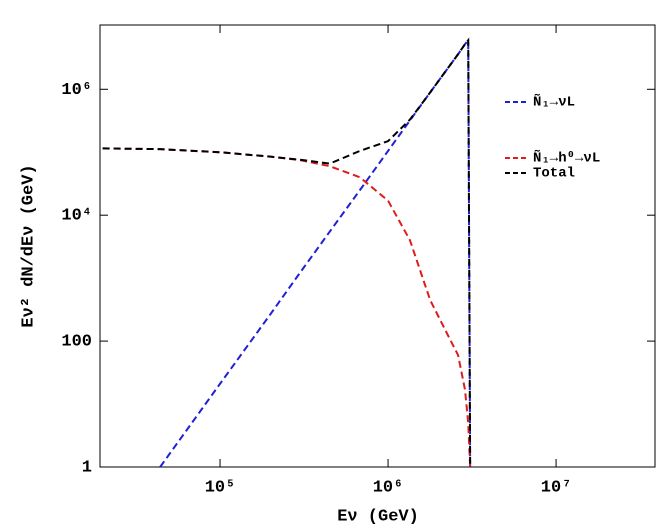  Describe the element at coordinates (556, 487) in the screenshot. I see `x-tick-label: 10⁷` at that location.